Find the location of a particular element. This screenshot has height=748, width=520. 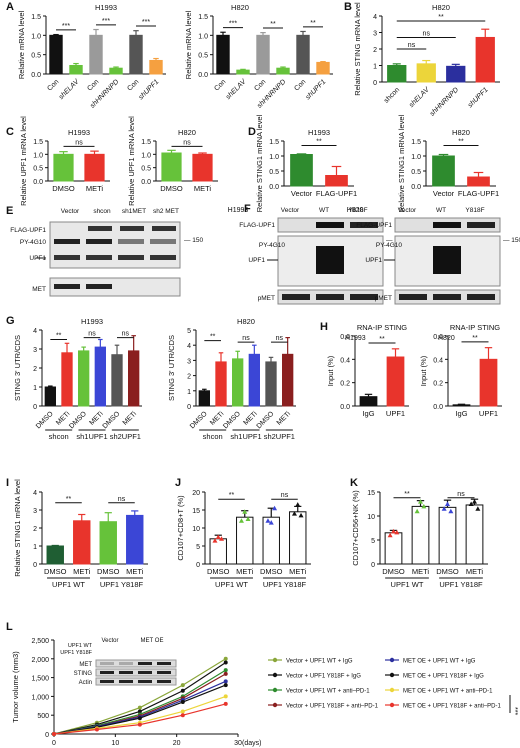

I-bar is located at coordinates (82, 542).